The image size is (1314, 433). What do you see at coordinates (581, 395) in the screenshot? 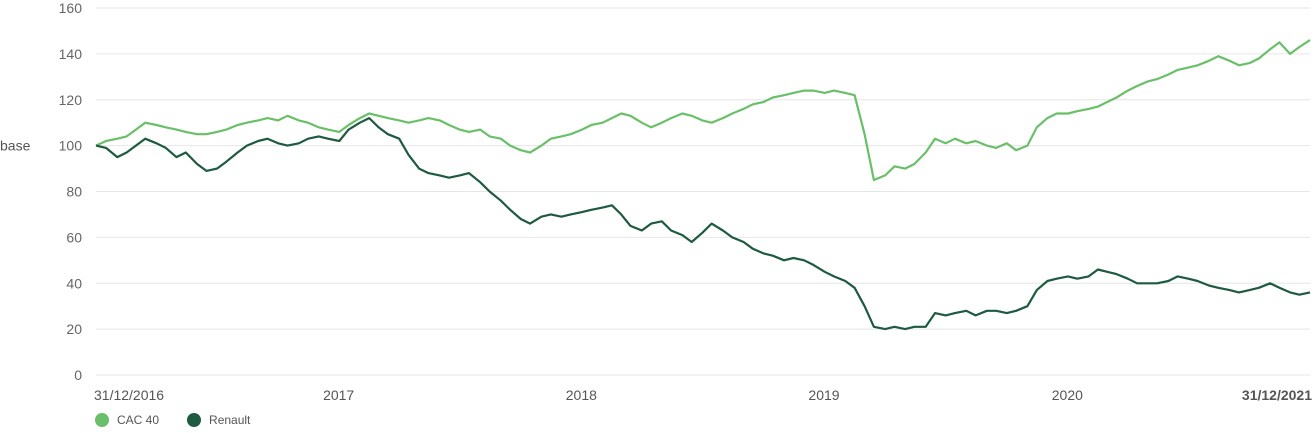
I see `x-tick-label: 2018` at bounding box center [581, 395].